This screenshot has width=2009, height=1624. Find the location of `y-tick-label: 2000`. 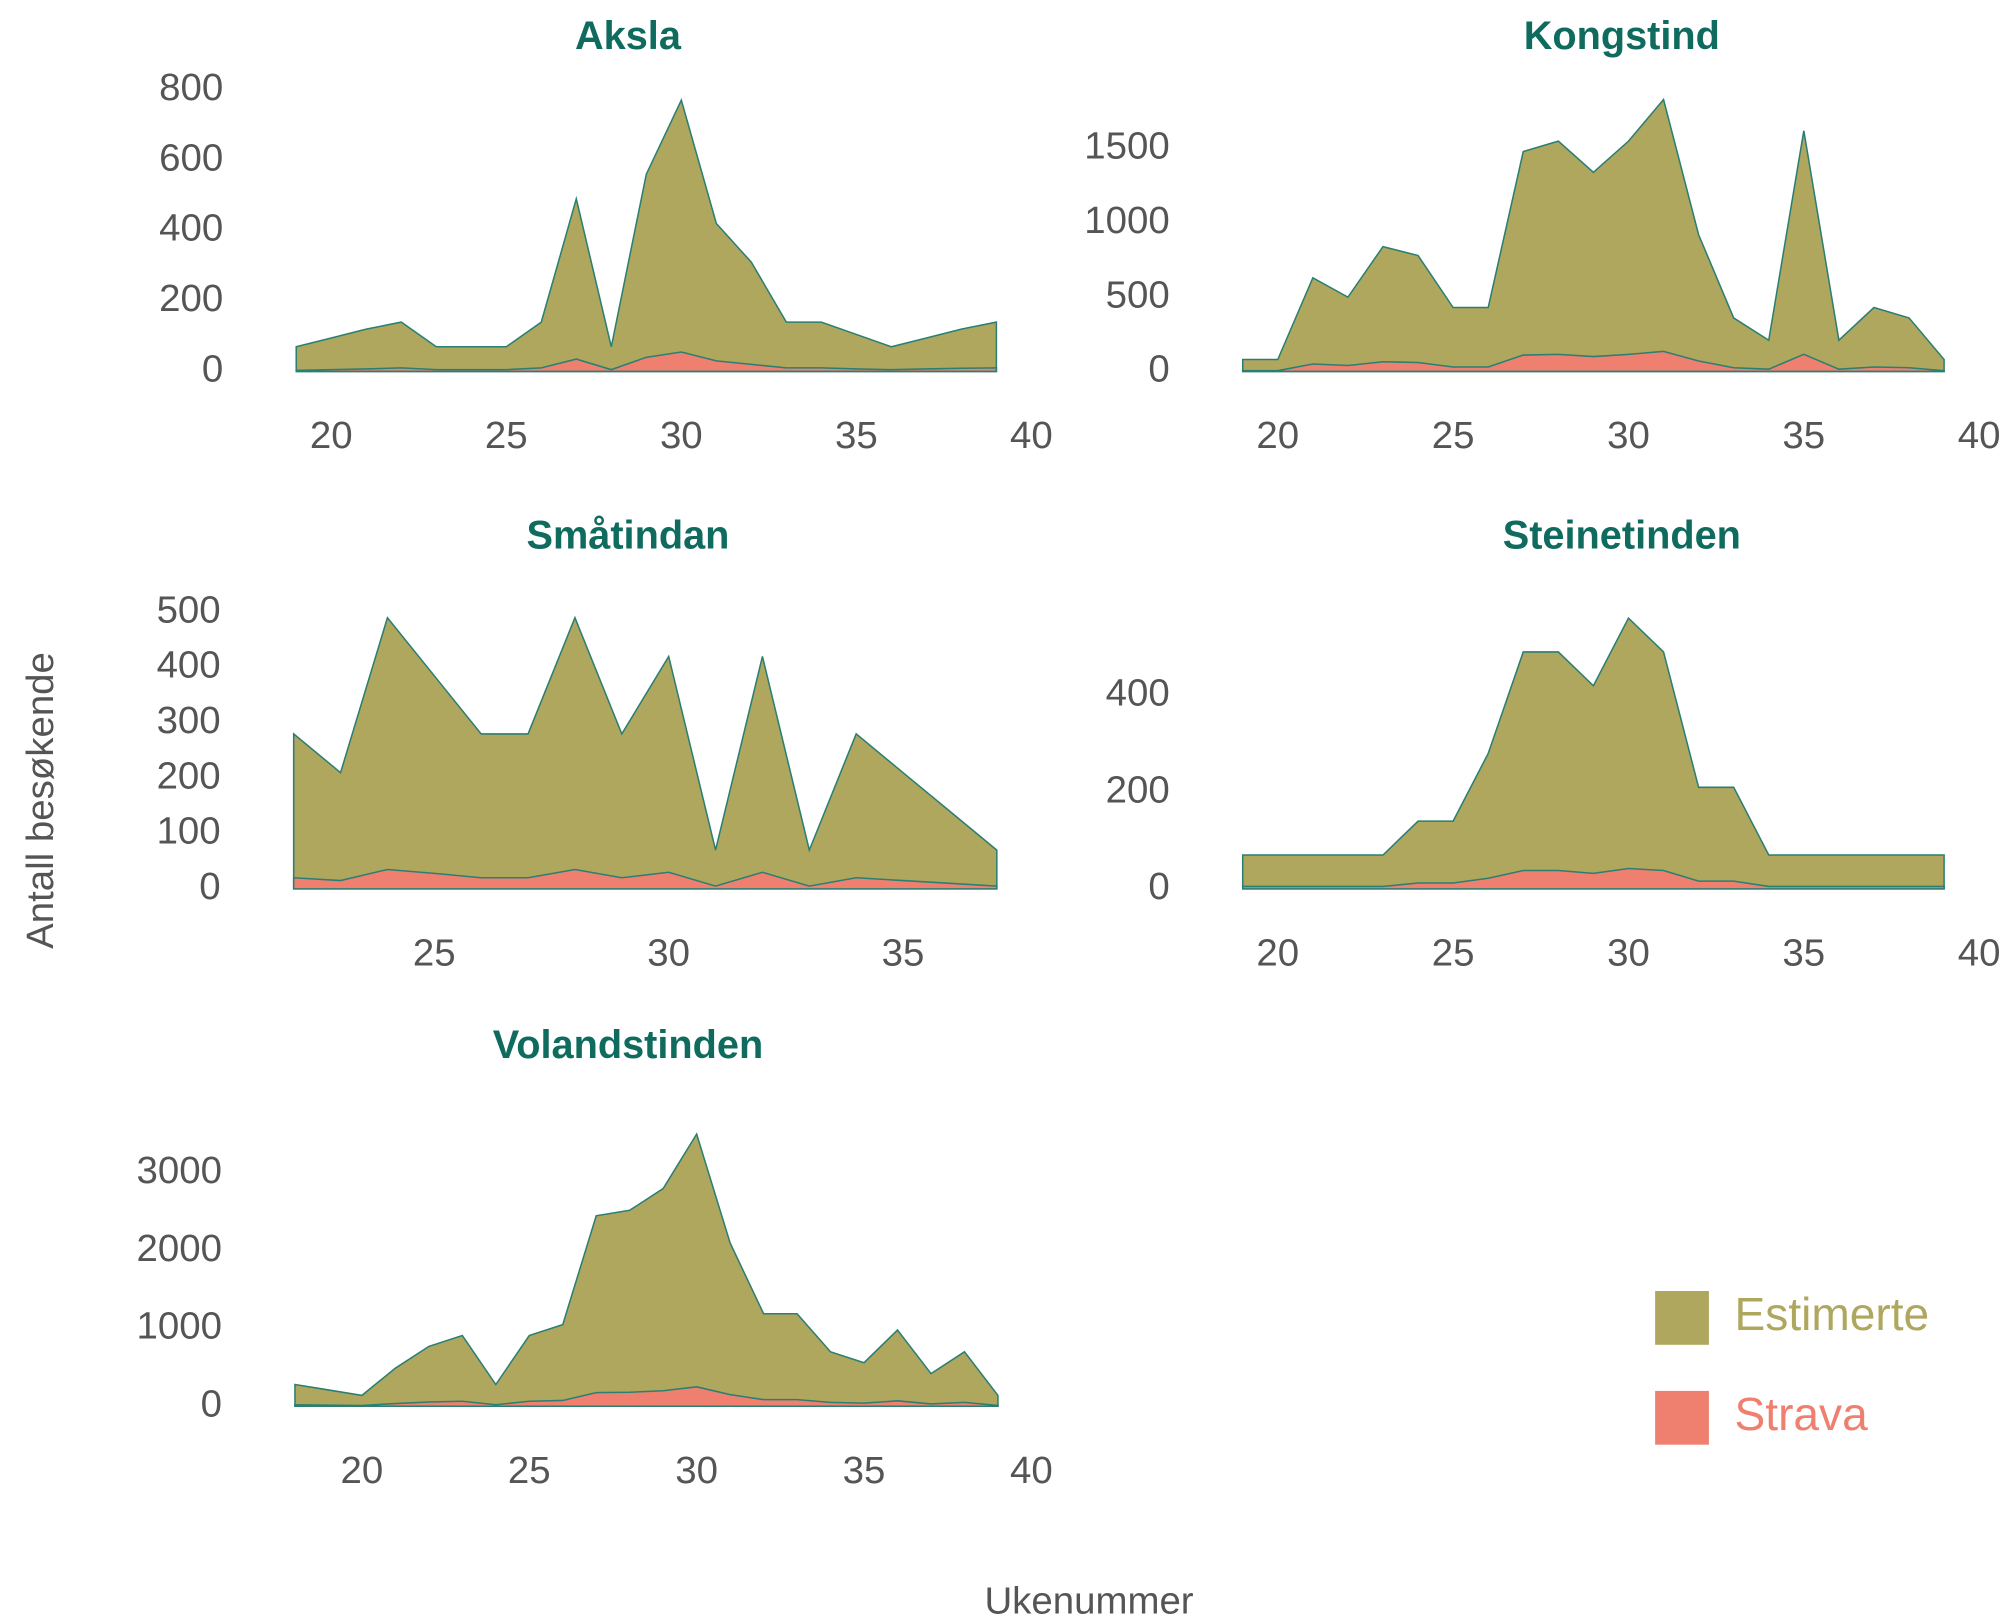

y-tick-label: 2000 is located at coordinates (179, 1248).